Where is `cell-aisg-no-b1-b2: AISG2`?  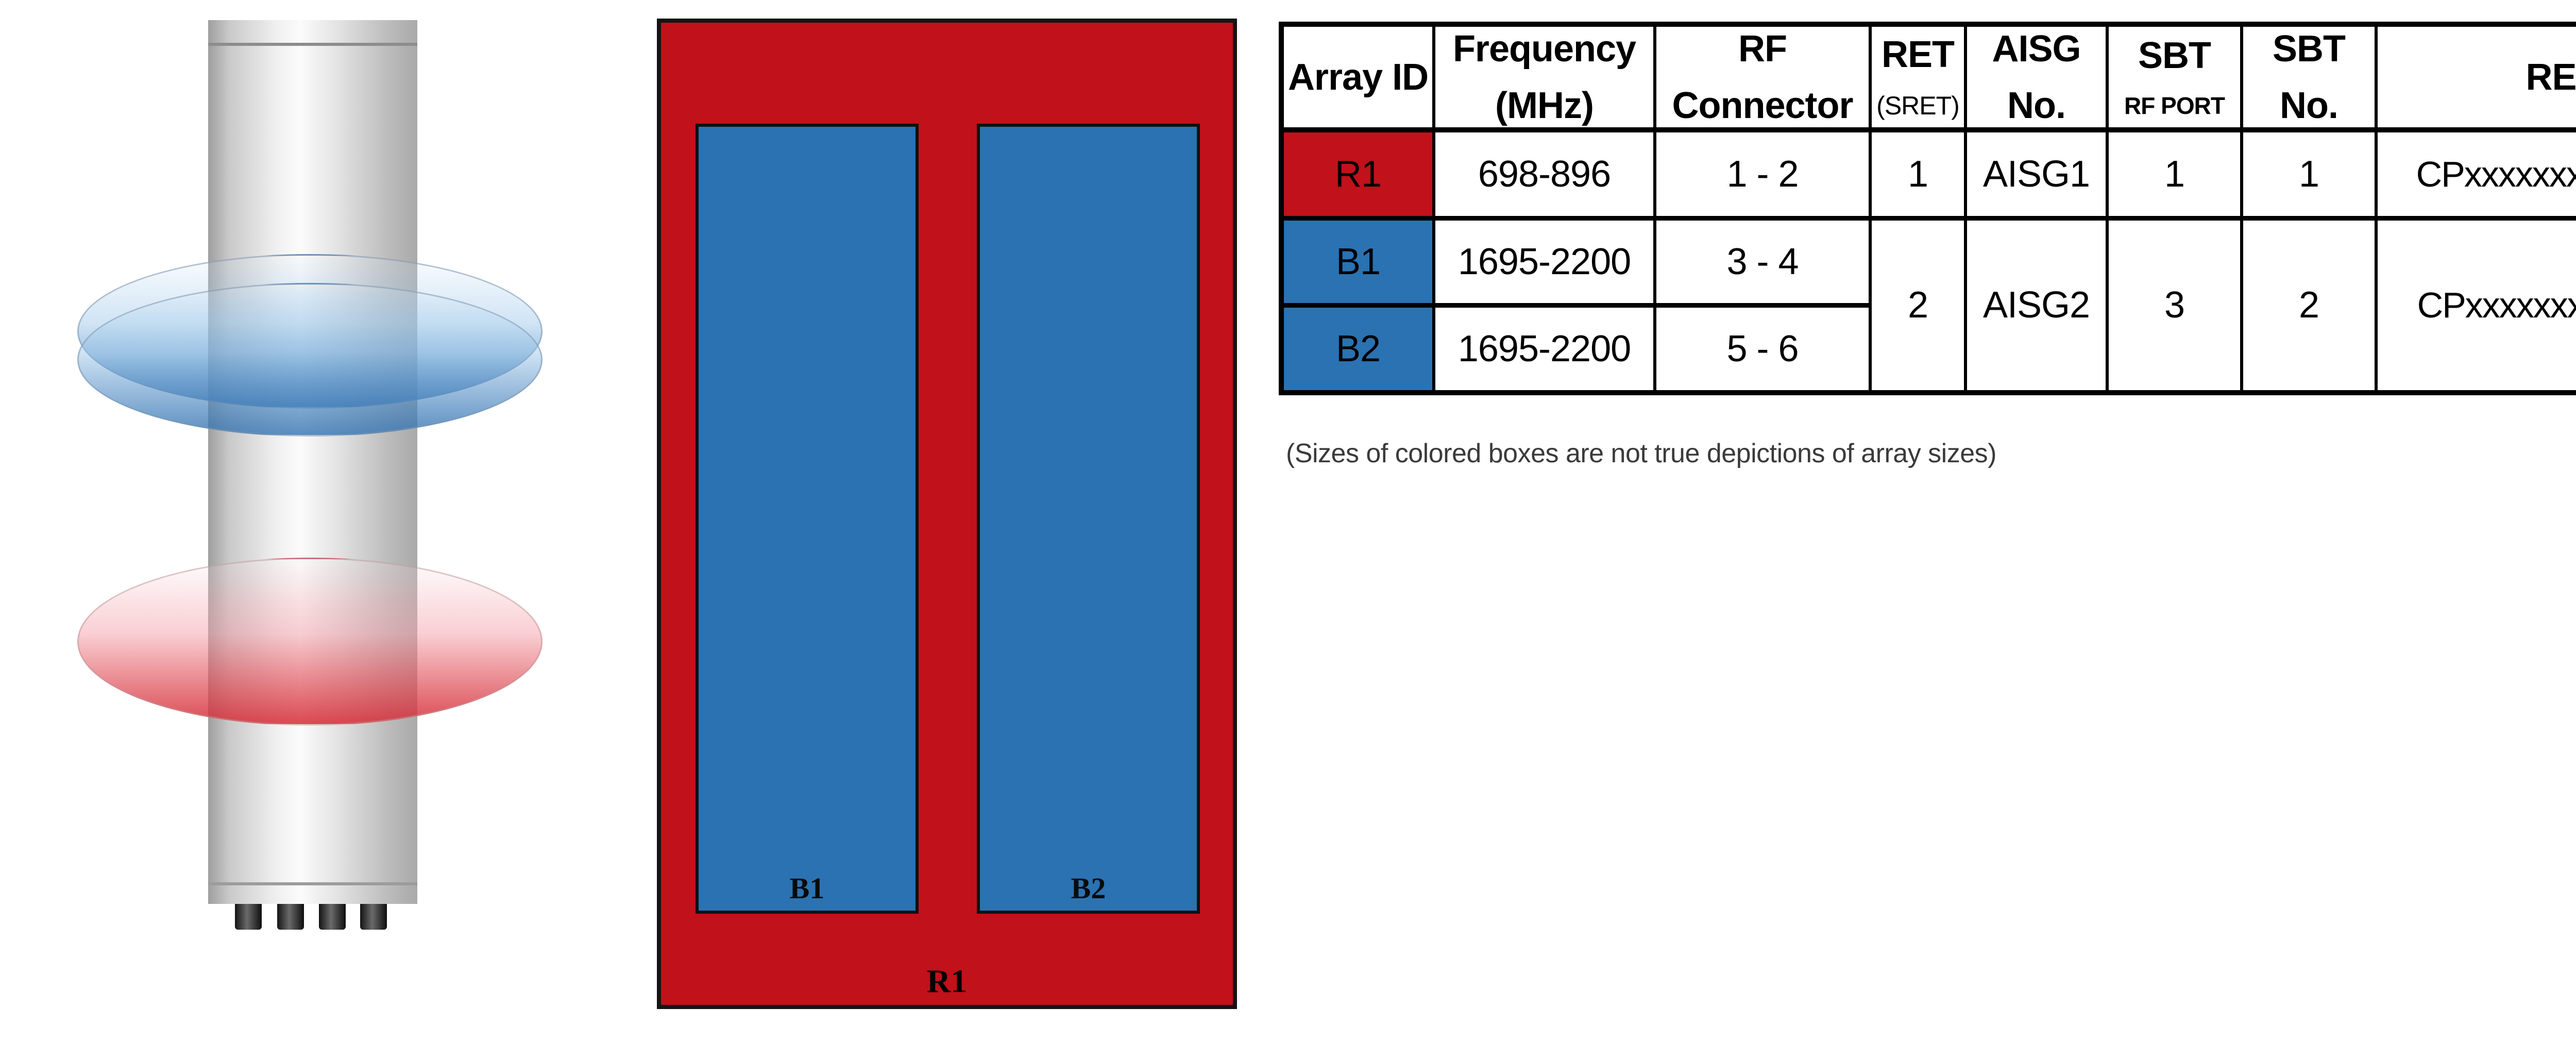
cell-aisg-no-b1-b2: AISG2 is located at coordinates (2036, 305).